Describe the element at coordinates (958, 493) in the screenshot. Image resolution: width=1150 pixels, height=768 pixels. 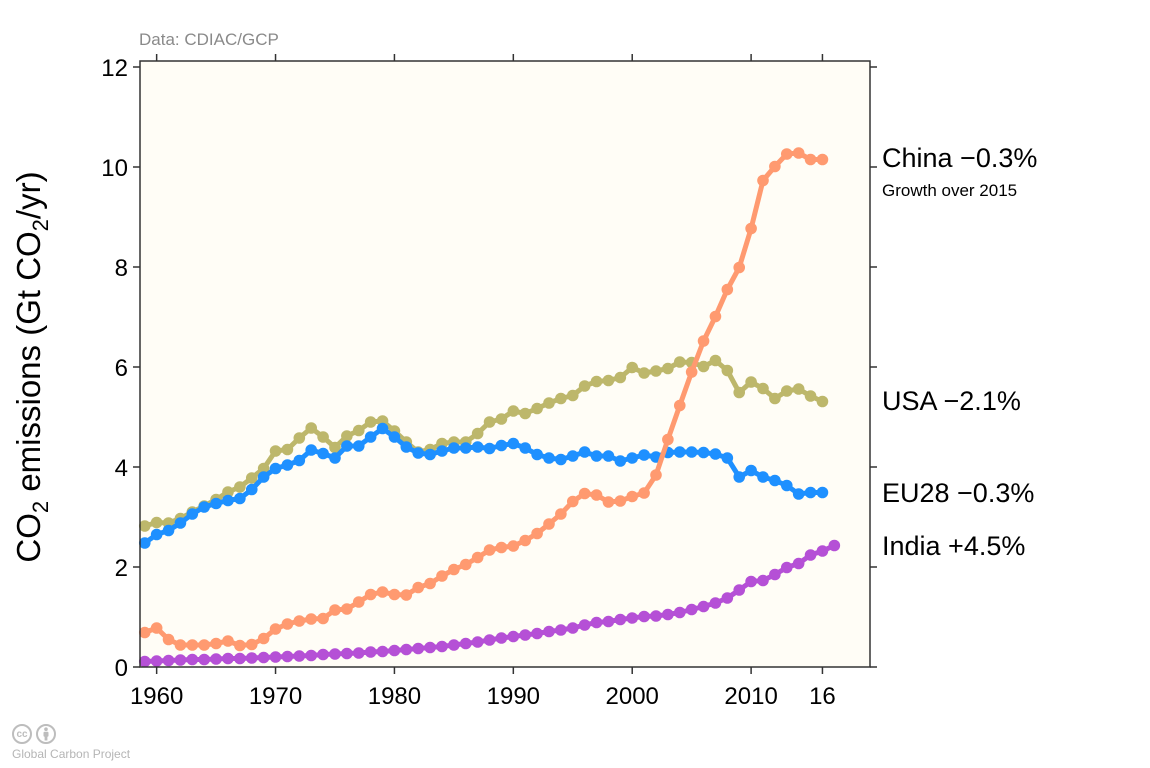
I see `legend-label-eu28: EU28 −0.3%` at that location.